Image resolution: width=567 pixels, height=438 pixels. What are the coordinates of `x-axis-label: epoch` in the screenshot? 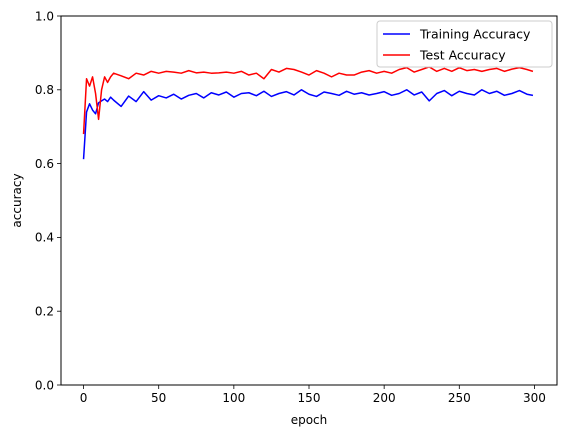 It's located at (309, 420).